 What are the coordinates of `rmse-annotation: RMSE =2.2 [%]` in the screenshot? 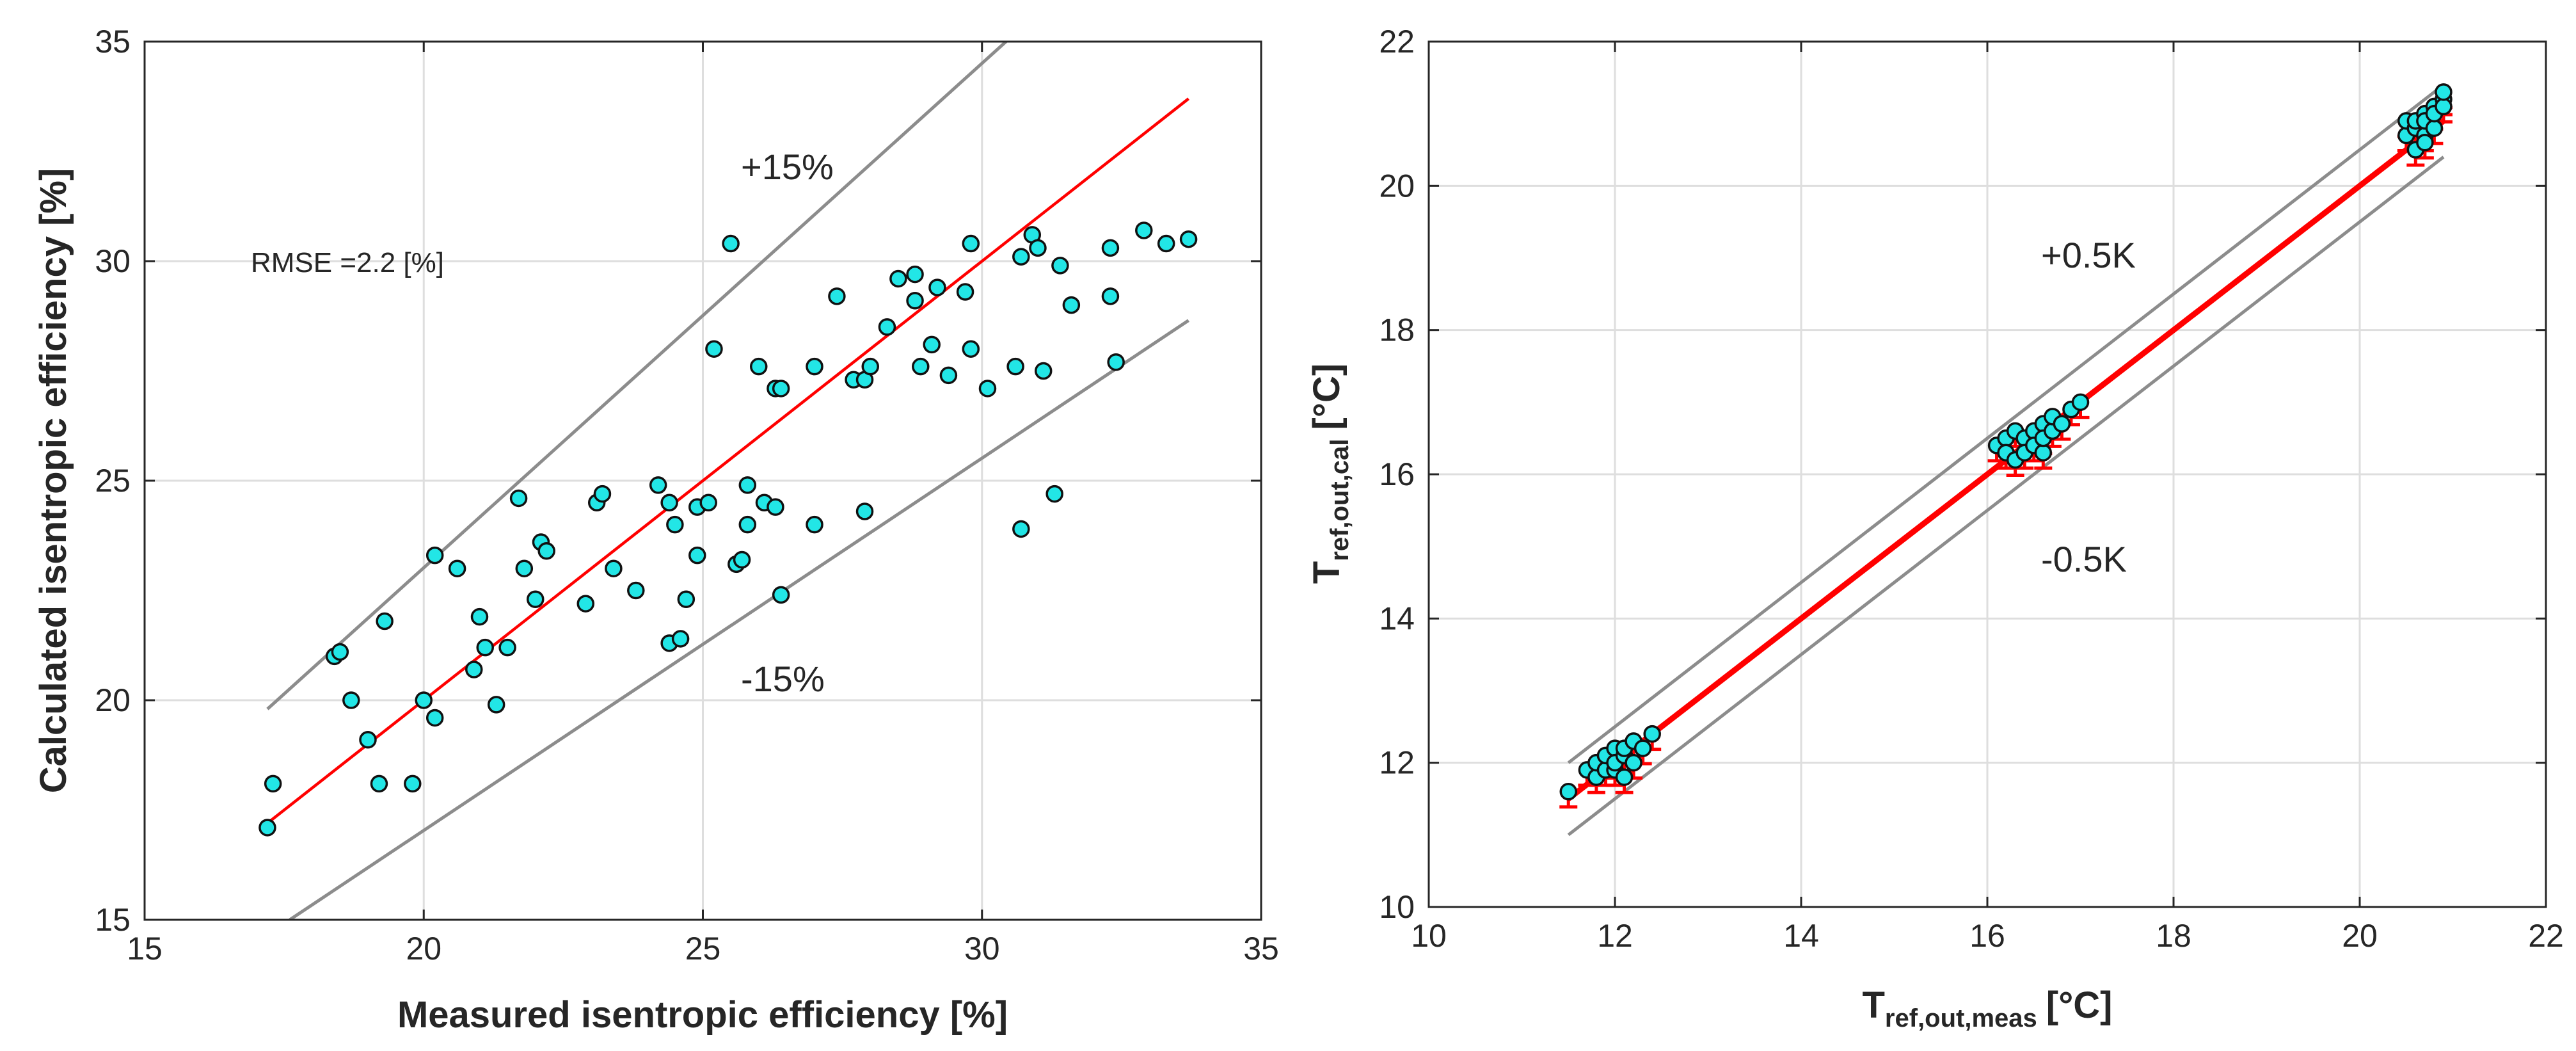 It's located at (347, 262).